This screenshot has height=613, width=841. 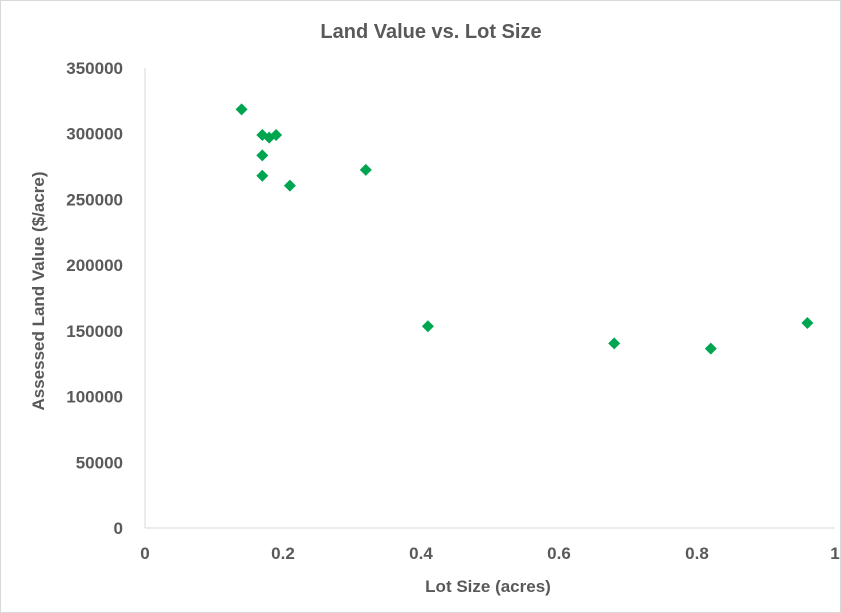 What do you see at coordinates (430, 32) in the screenshot?
I see `chart-title: Land Value vs. Lot Size` at bounding box center [430, 32].